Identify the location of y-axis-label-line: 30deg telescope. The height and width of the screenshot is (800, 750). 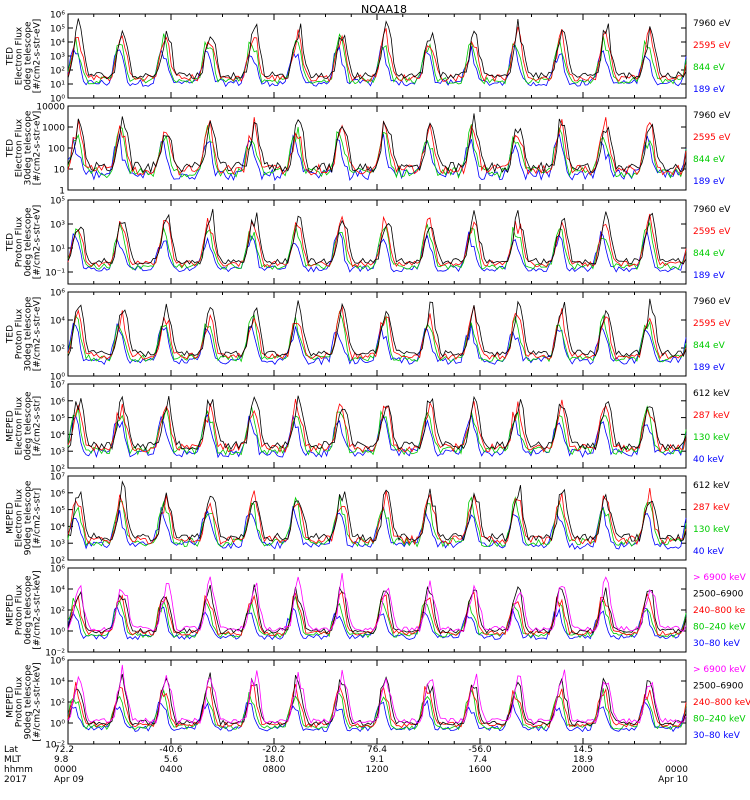
(29, 147).